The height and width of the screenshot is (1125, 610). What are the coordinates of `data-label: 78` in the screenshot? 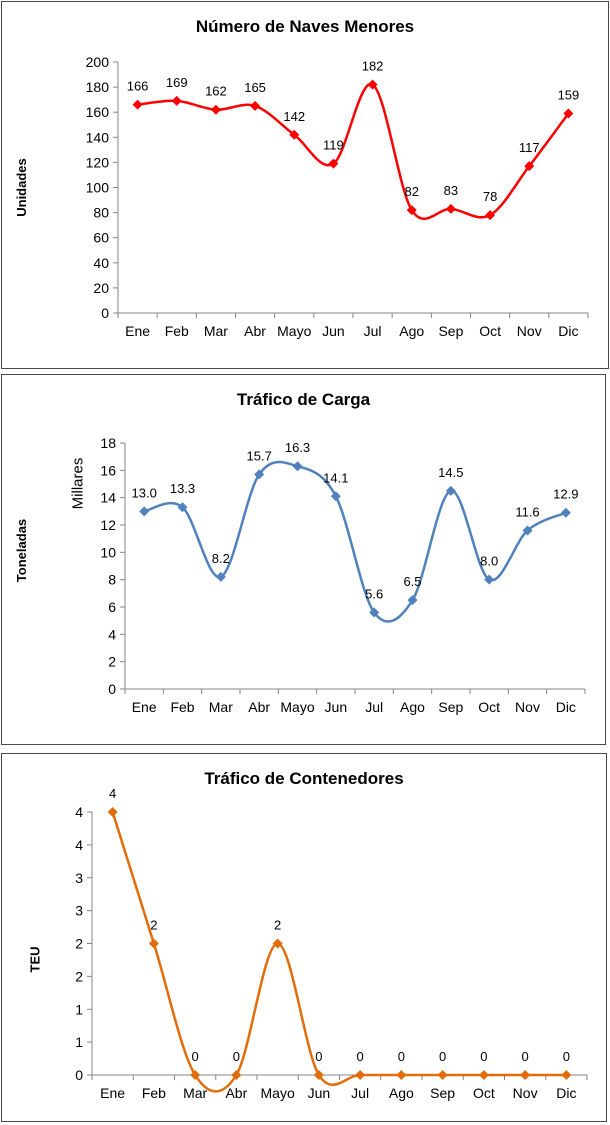 It's located at (490, 196).